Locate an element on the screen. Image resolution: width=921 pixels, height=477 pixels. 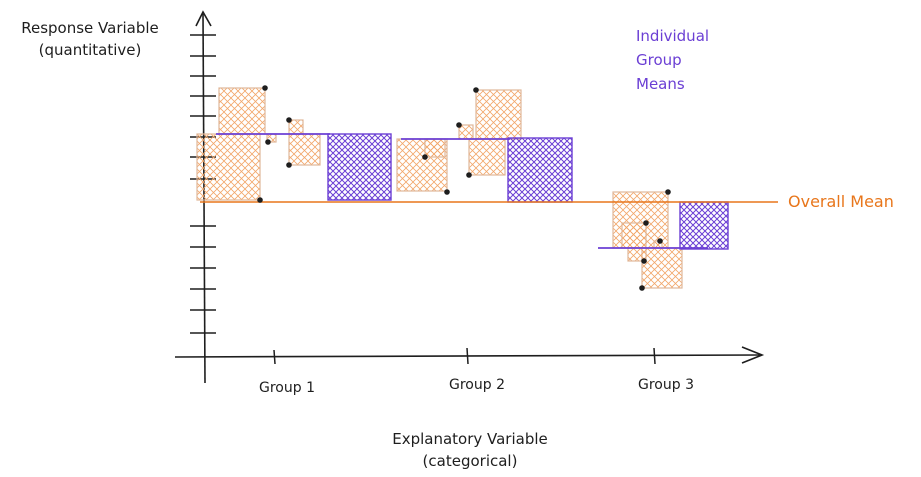
x-axis is located at coordinates (469, 355).